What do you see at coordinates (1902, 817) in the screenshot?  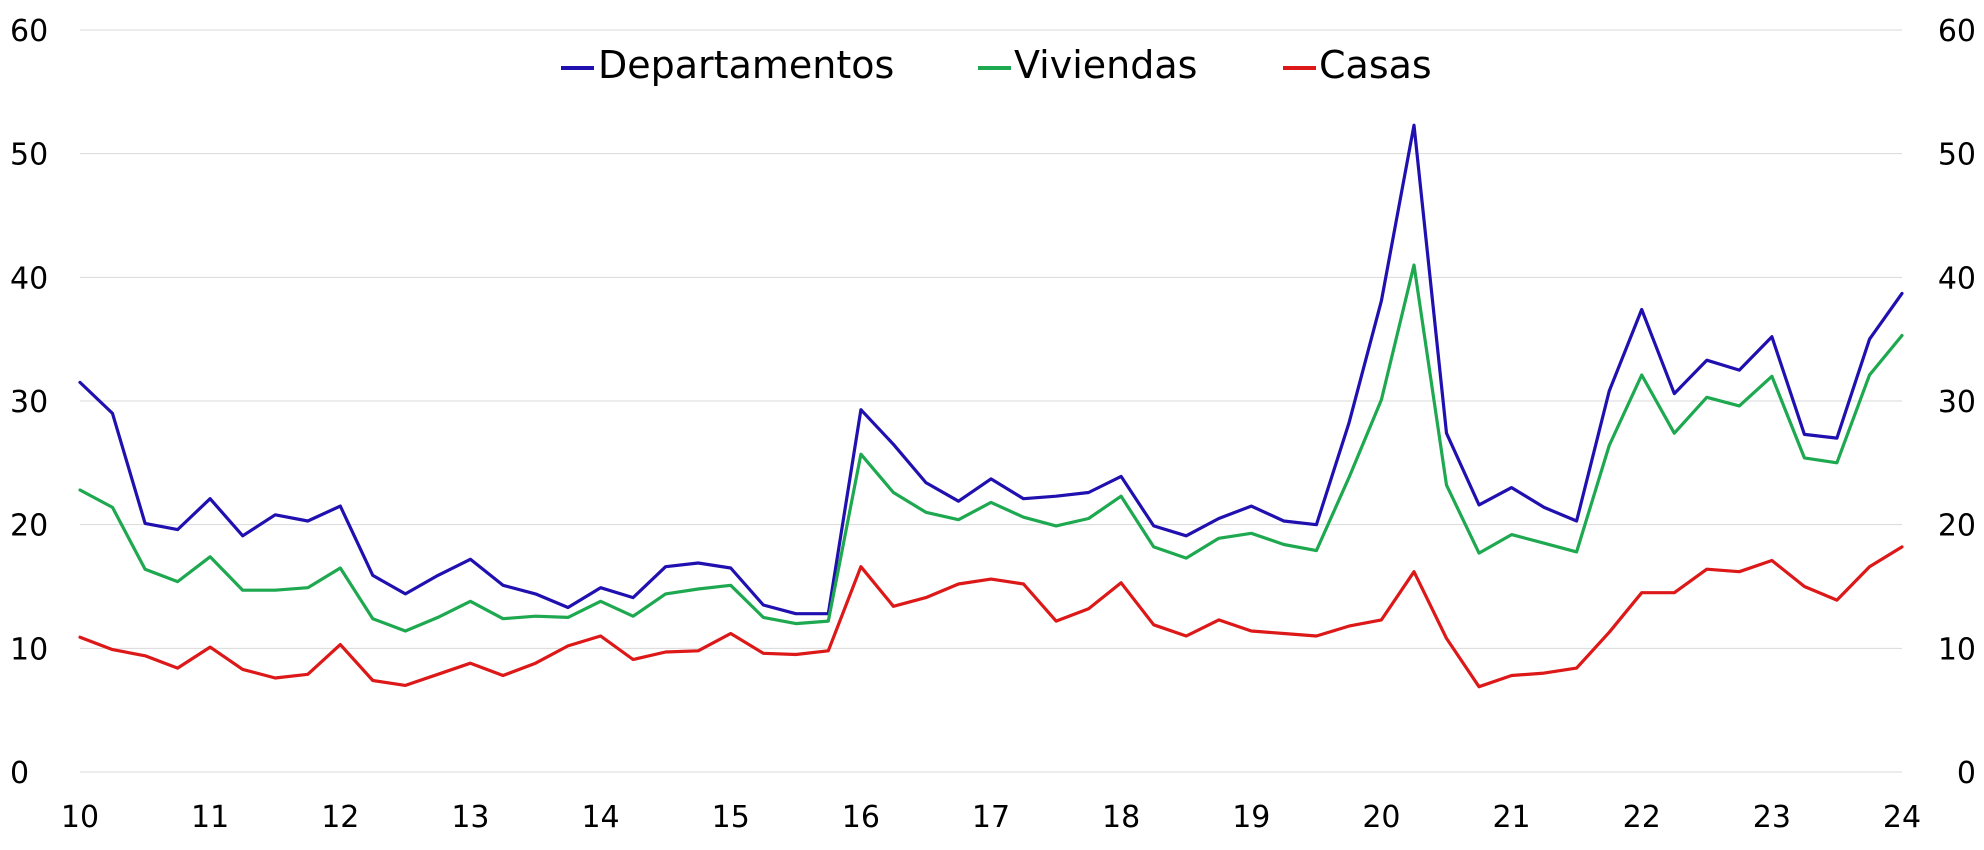 I see `x-tick-label: 24` at bounding box center [1902, 817].